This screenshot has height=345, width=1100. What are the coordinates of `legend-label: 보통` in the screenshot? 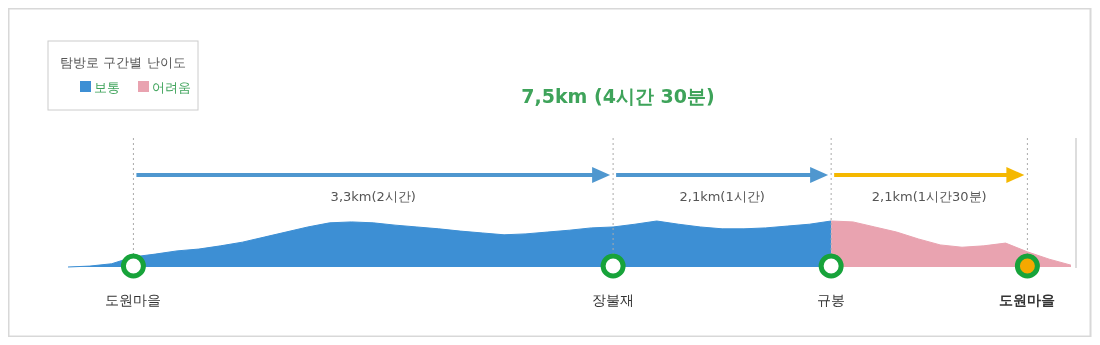 It's located at (107, 87).